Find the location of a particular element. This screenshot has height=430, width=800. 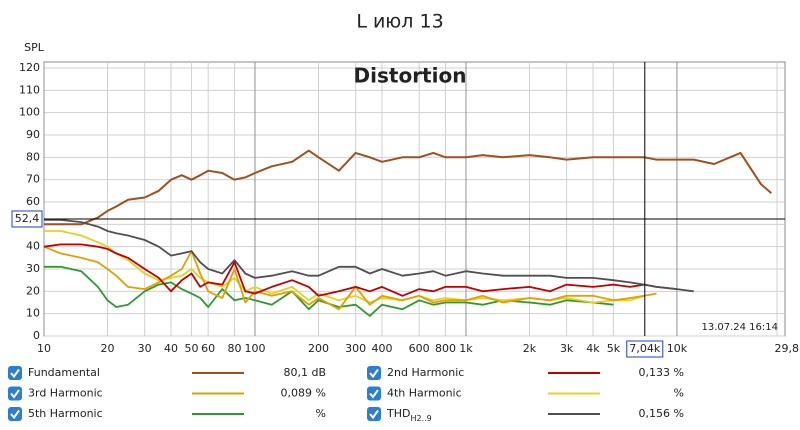

x-tick-label: 600 is located at coordinates (419, 348).